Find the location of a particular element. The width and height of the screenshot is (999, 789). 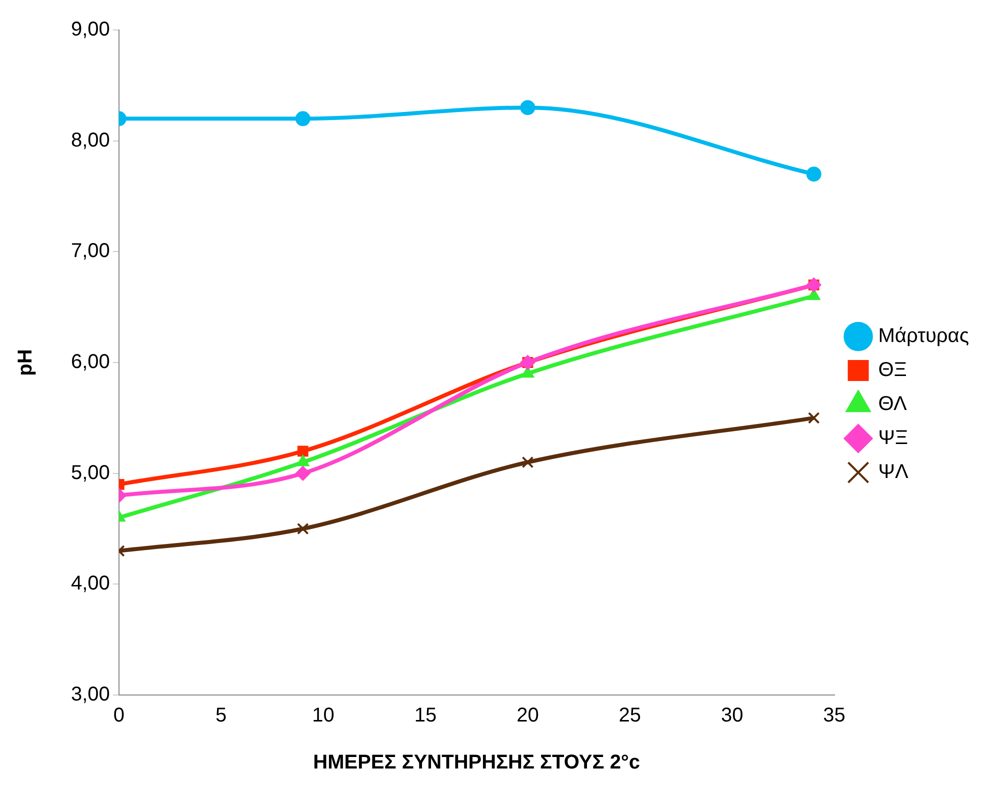

y-axis-title: pH is located at coordinates (25, 362).